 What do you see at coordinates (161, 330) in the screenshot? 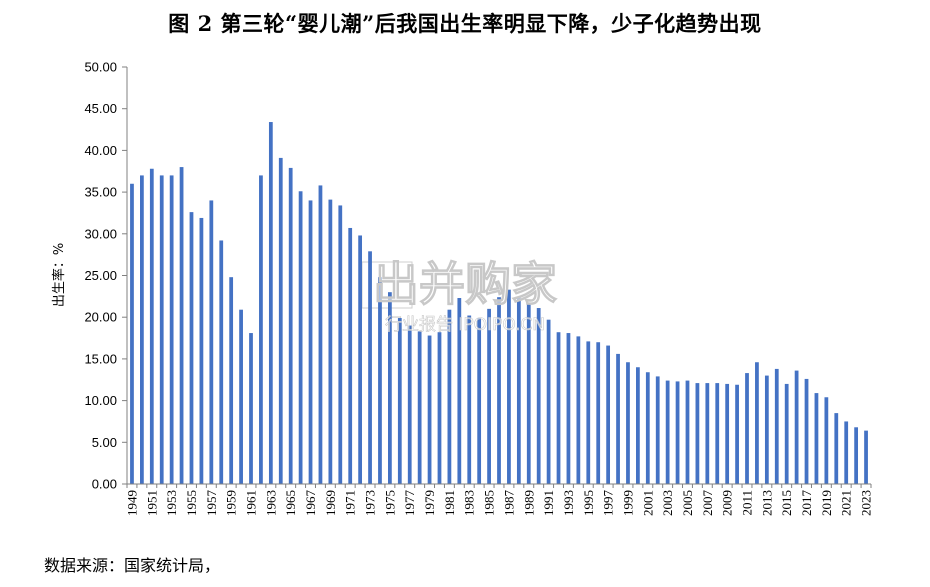
I see `bar-1952` at bounding box center [161, 330].